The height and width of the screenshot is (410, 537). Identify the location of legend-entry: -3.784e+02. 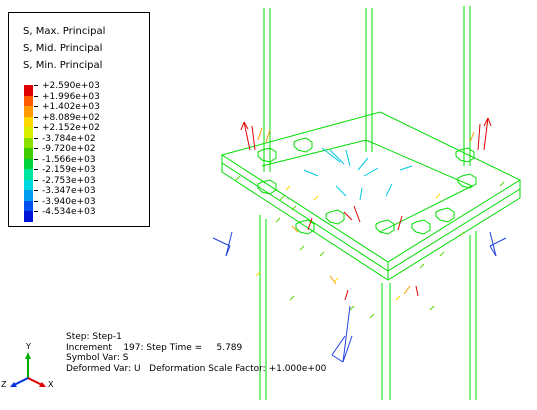
(84, 141).